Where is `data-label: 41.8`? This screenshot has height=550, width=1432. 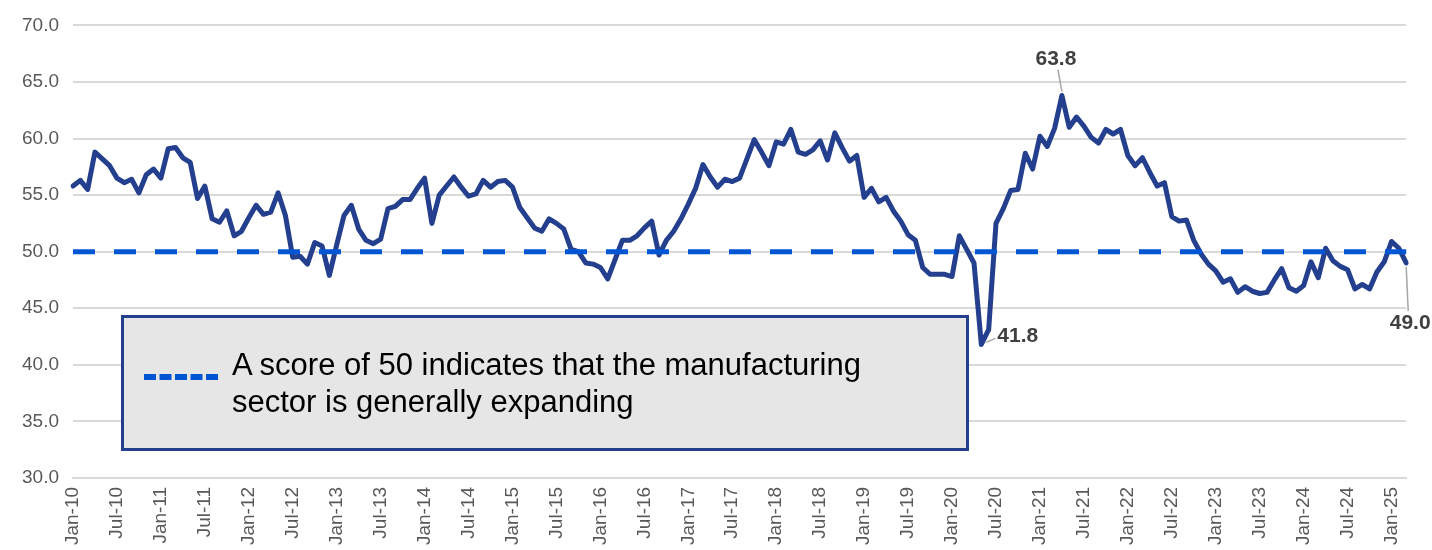 data-label: 41.8 is located at coordinates (1018, 335).